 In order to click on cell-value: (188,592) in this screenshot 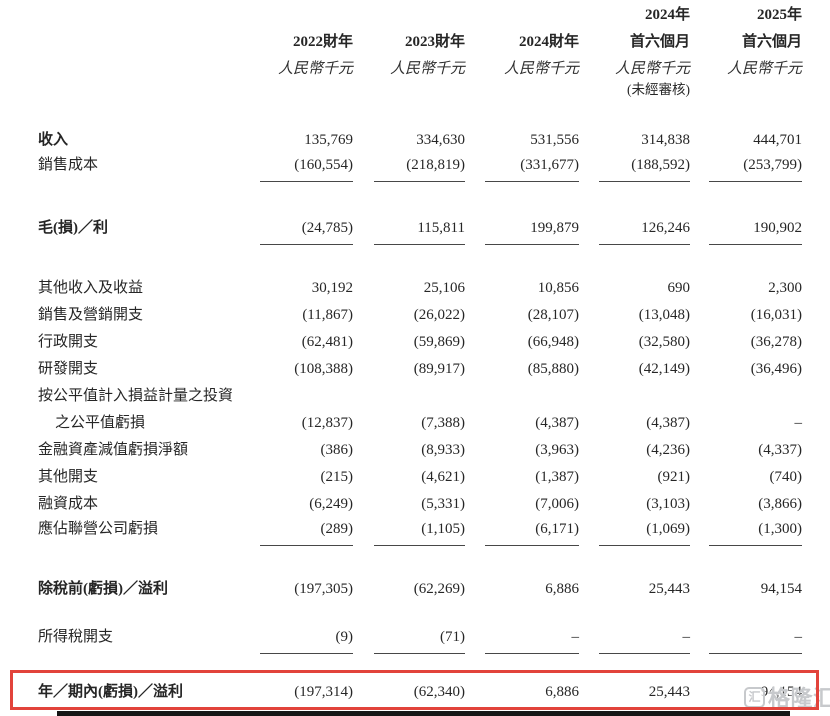, I will do `click(644, 168)`.